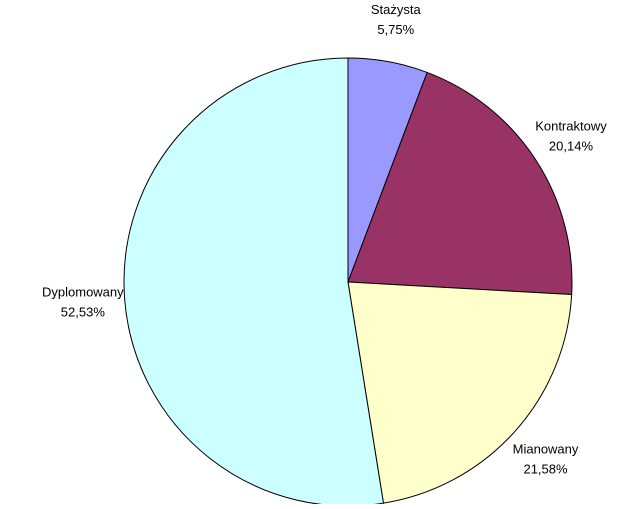  I want to click on slice-label: Stażysta, so click(396, 9).